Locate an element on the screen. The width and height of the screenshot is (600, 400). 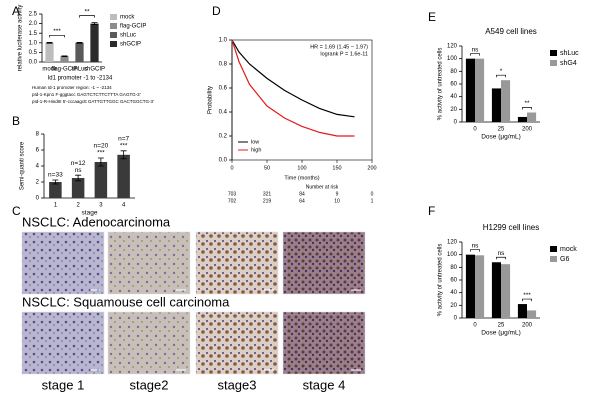
x-tick-label: mock is located at coordinates (49, 70).